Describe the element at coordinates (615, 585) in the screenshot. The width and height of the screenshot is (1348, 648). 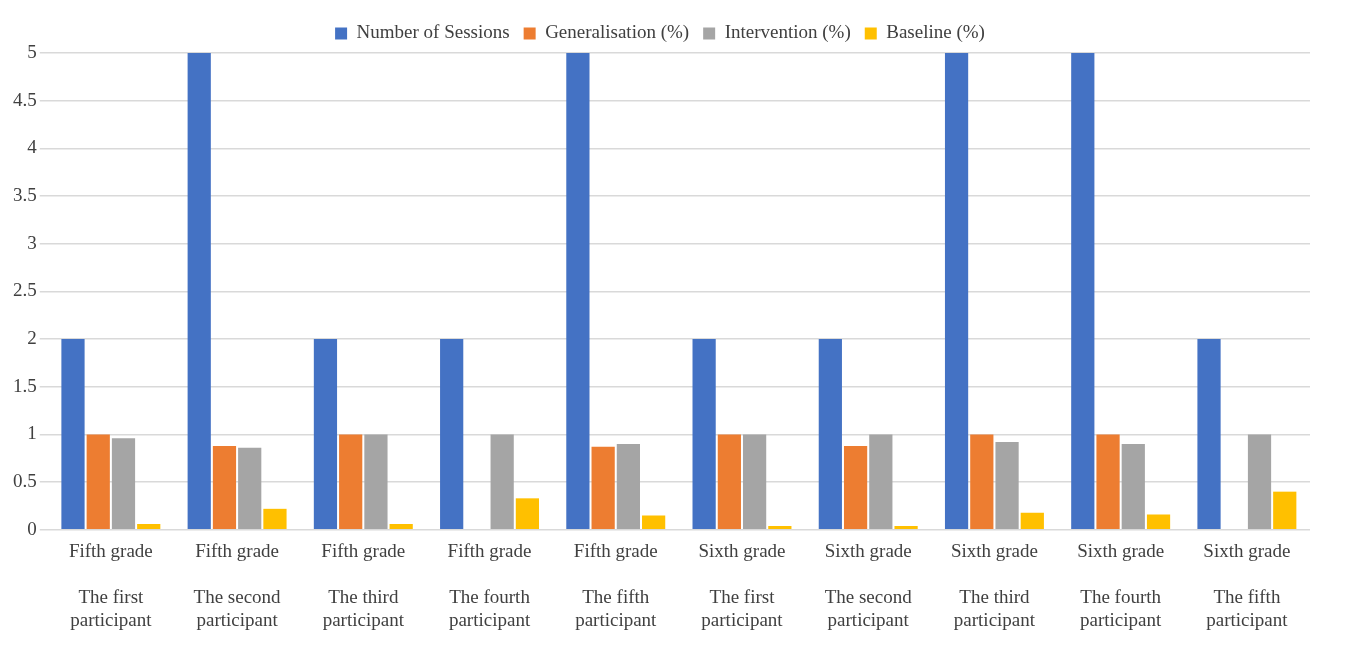
I see `category-label: Fifth grade The fifth participant` at that location.